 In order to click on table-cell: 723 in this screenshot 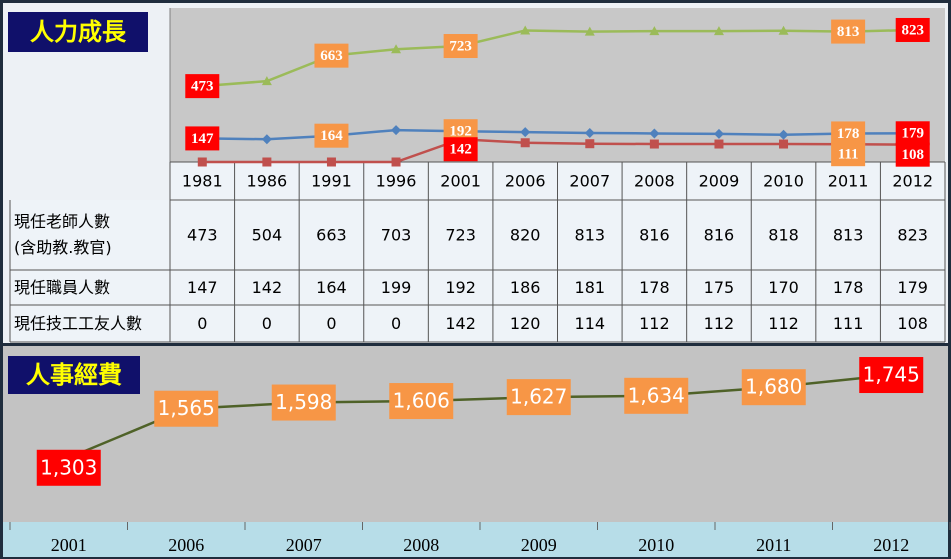, I will do `click(460, 235)`.